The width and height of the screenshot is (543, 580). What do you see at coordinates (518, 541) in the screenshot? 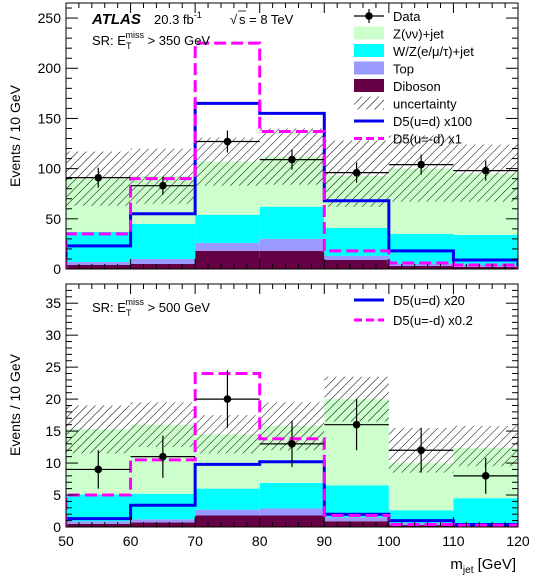
I see `bottom-xtick-label-7: 120` at bounding box center [518, 541].